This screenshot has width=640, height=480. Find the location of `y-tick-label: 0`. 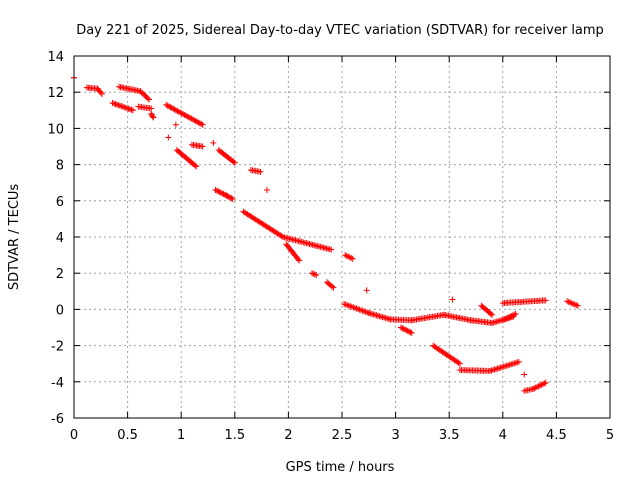

y-tick-label: 0 is located at coordinates (60, 310).